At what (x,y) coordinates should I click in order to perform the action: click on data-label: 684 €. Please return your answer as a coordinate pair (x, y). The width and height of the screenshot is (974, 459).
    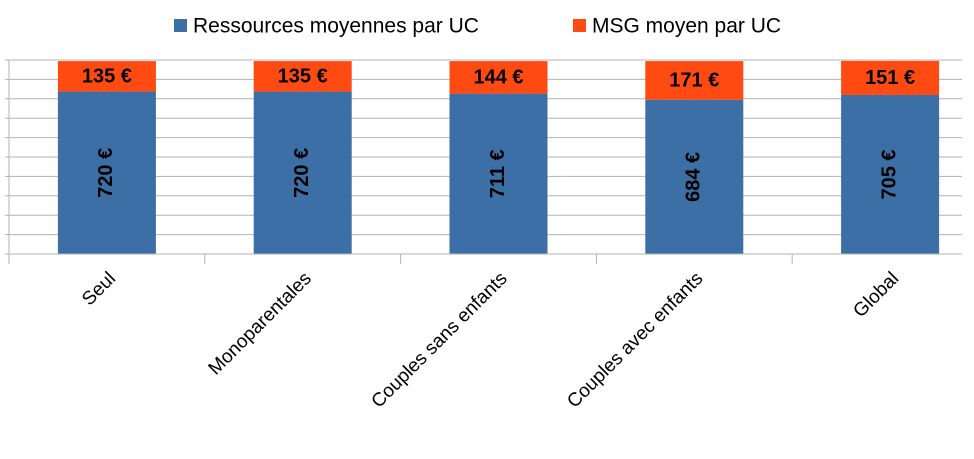
    Looking at the image, I should click on (694, 177).